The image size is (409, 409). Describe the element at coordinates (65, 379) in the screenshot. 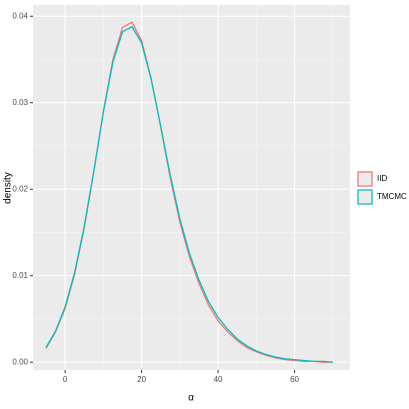

I see `x-tick-label: 0` at that location.